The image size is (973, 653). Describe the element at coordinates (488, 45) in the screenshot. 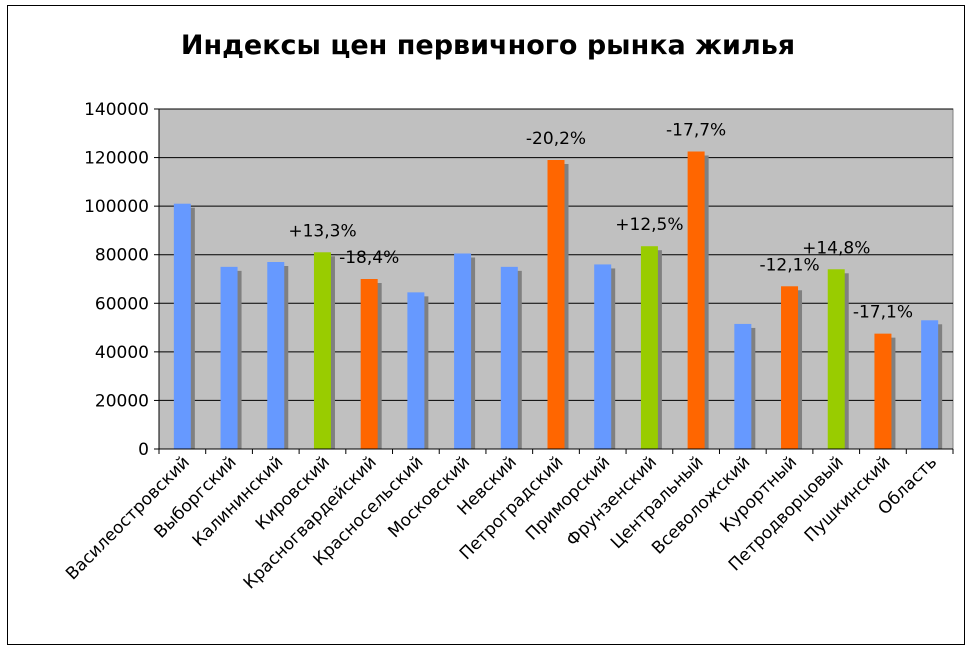

I see `chart-title: Индексы цен первичного рынка жилья` at that location.